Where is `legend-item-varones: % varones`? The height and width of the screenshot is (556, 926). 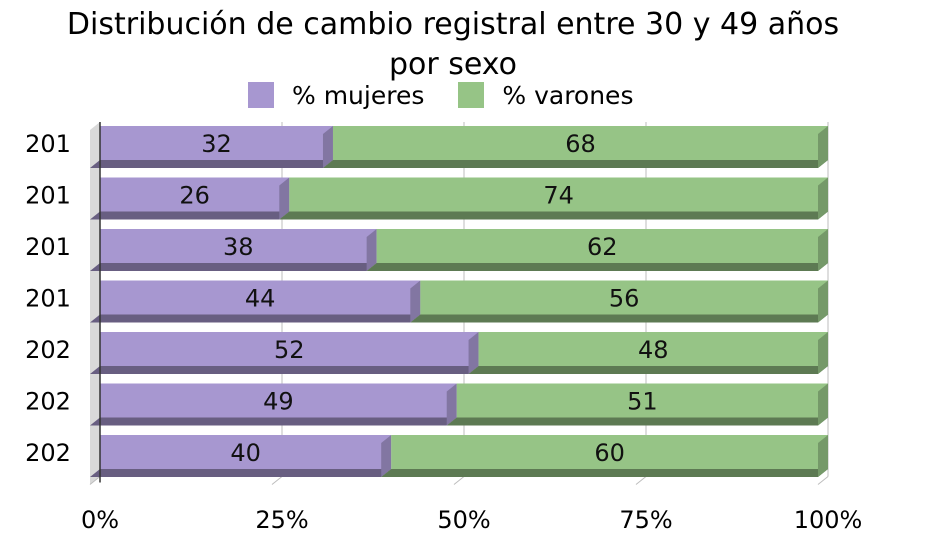 legend-item-varones: % varones is located at coordinates (545, 95).